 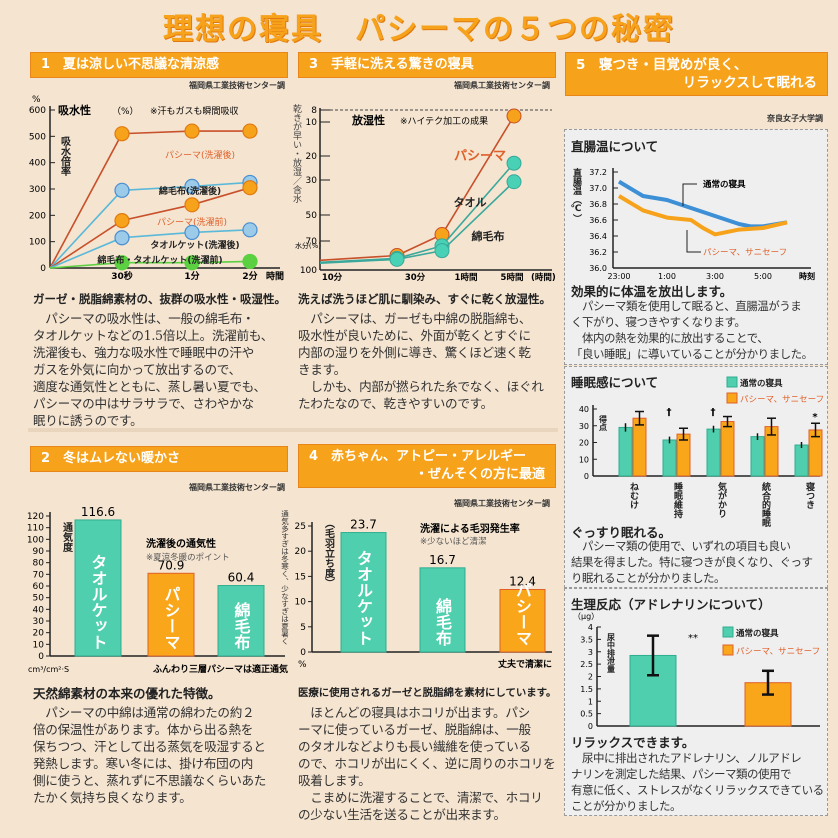 I want to click on series-label: 通常の寝具, so click(x=724, y=184).